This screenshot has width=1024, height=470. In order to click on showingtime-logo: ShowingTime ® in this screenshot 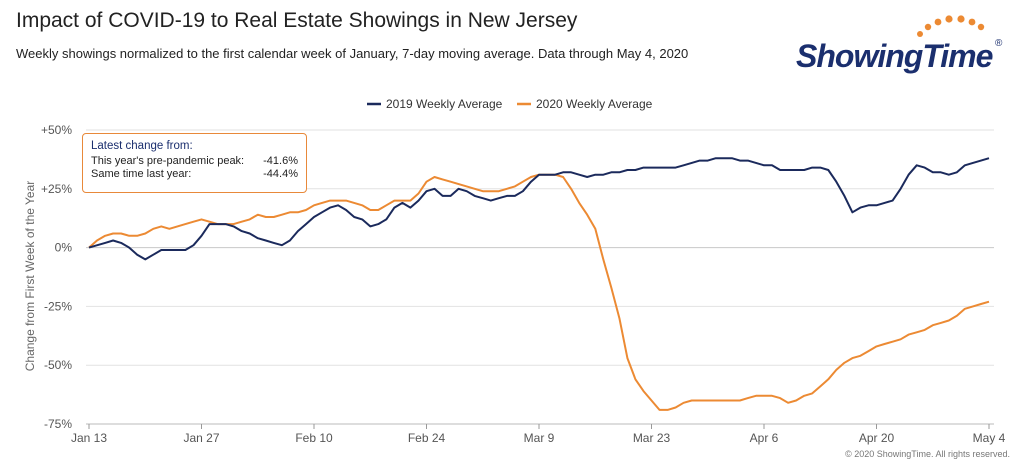, I will do `click(901, 45)`.